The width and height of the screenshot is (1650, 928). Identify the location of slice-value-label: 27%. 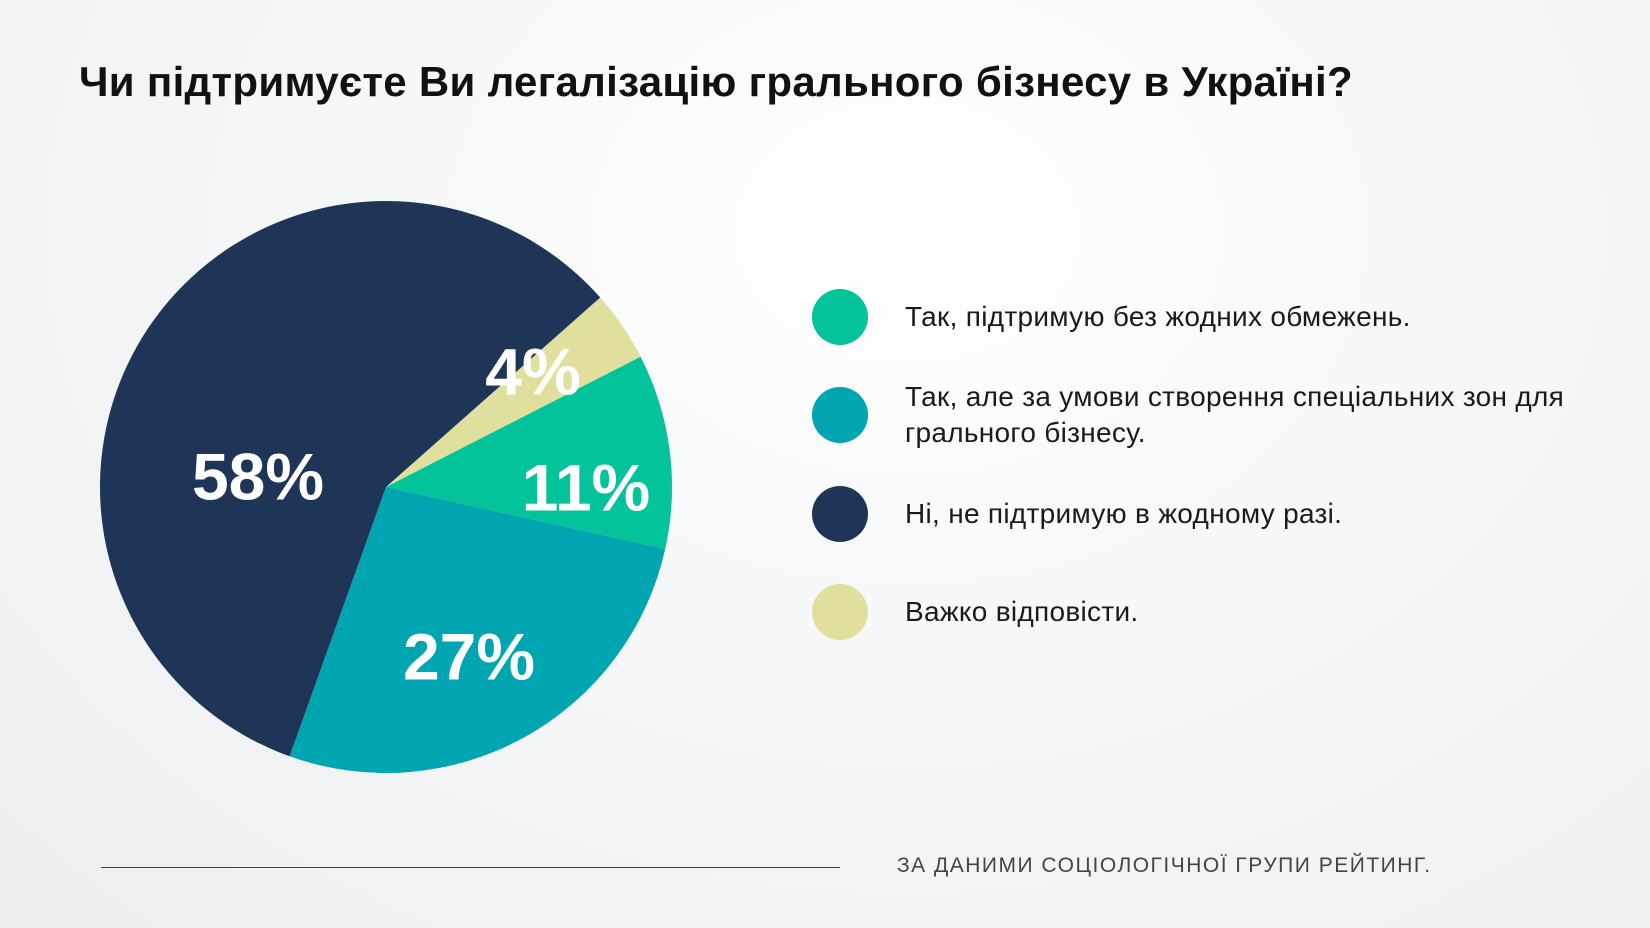
(469, 656).